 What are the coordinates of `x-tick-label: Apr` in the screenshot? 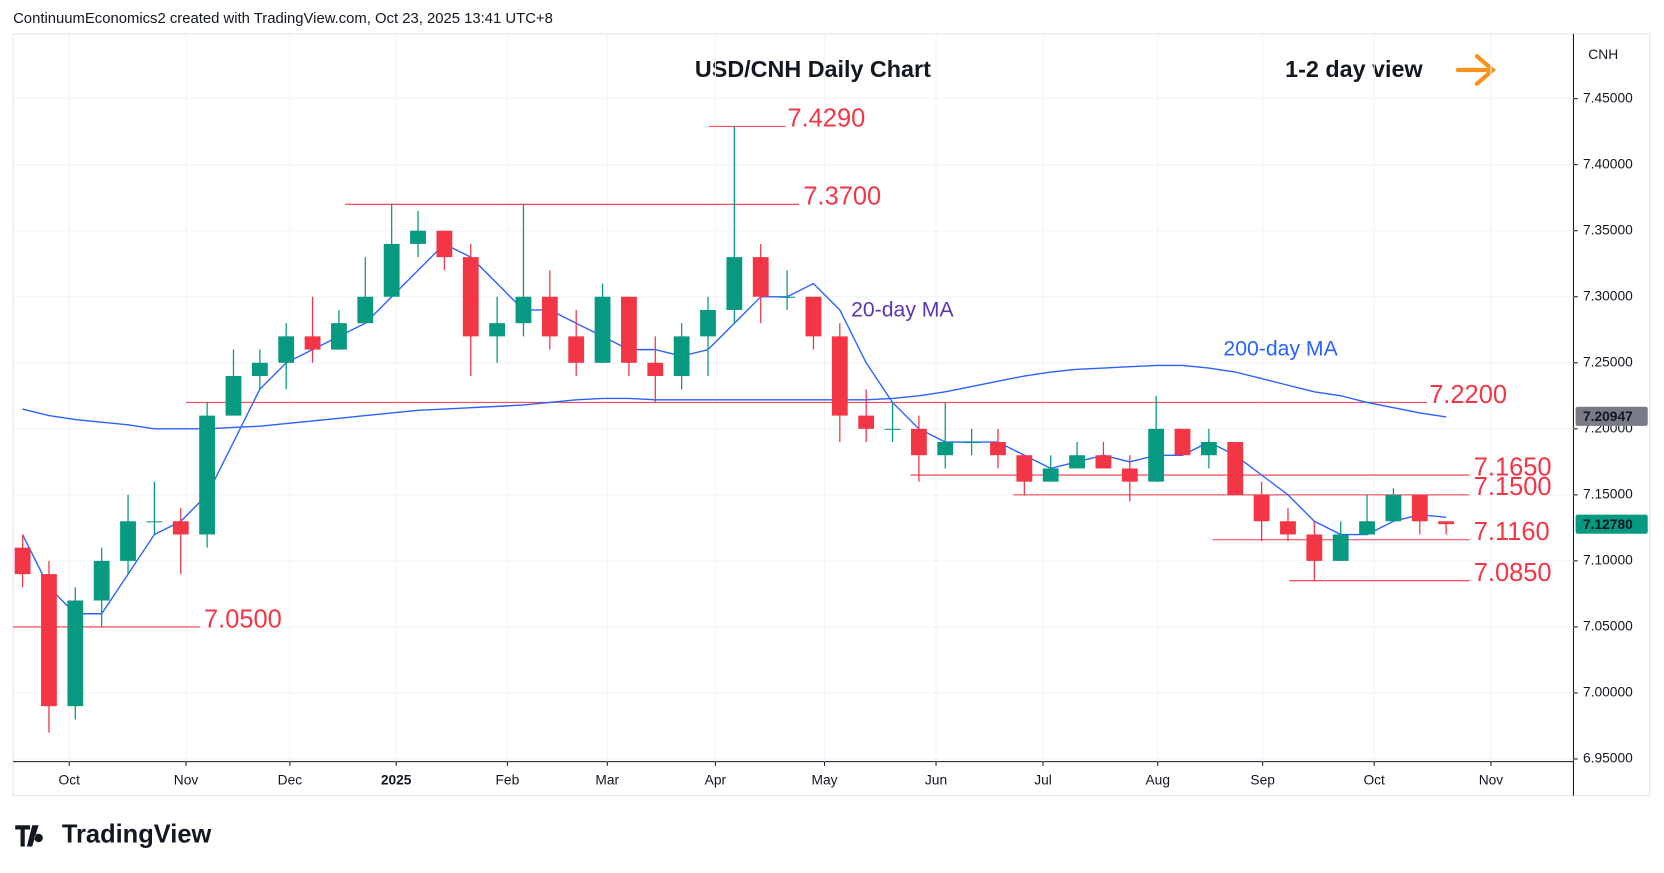 It's located at (716, 779).